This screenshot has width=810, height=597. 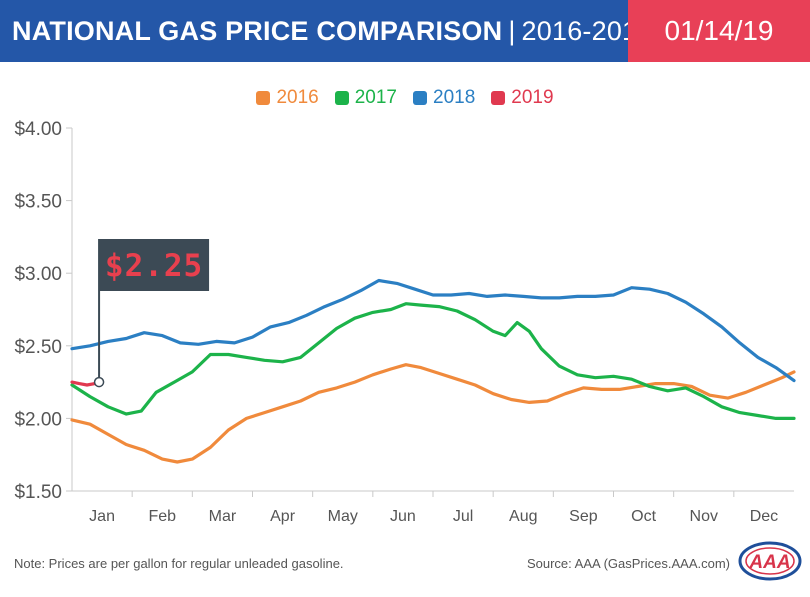 I want to click on legend-label: 2017, so click(x=375, y=97).